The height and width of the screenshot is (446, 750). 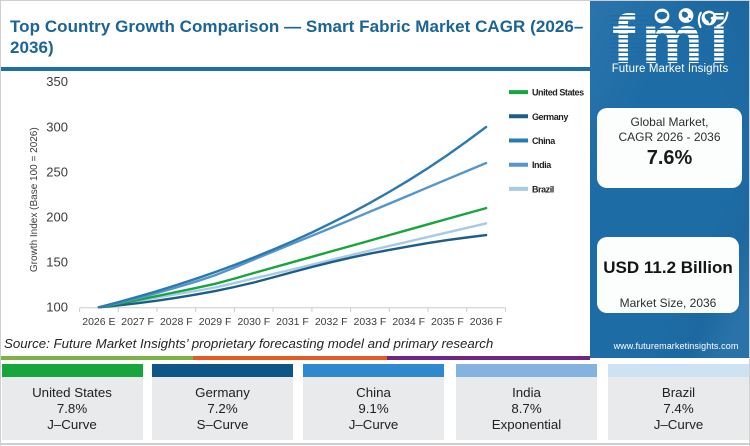 What do you see at coordinates (57, 217) in the screenshot?
I see `svg-text: 200` at bounding box center [57, 217].